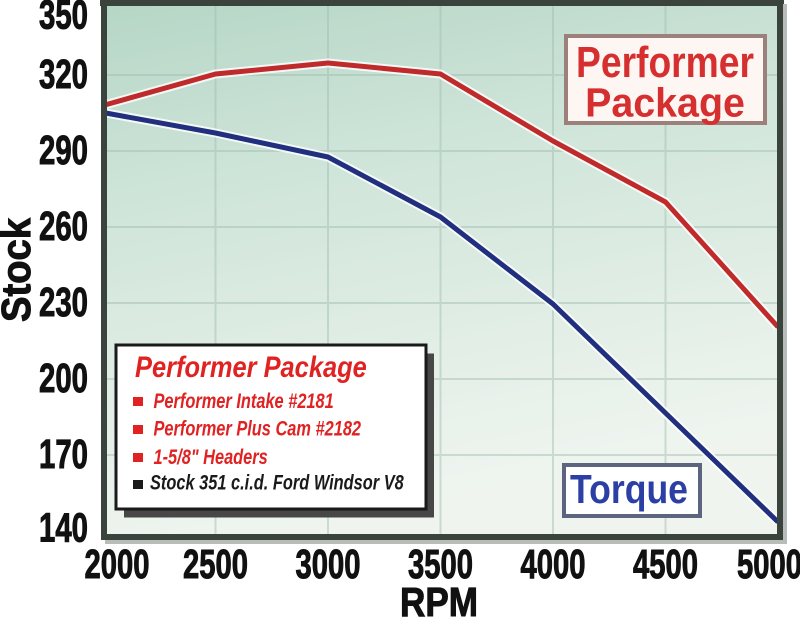 The image size is (800, 622). I want to click on svg-text: Stock, so click(19, 269).